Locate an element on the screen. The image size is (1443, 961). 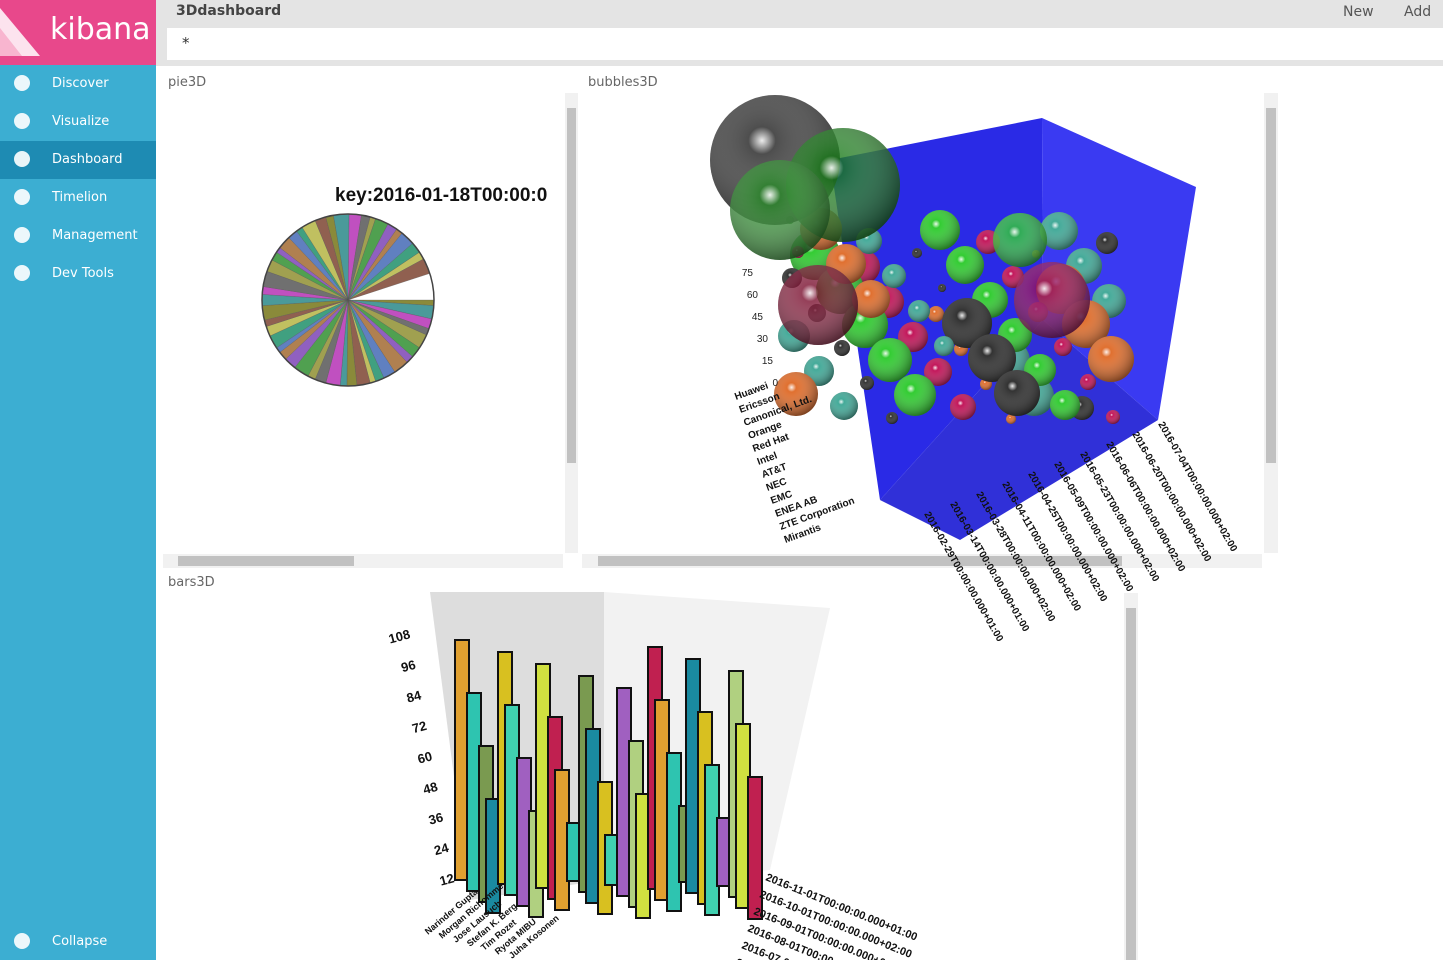
y-tick-label: 24 is located at coordinates (441, 849).